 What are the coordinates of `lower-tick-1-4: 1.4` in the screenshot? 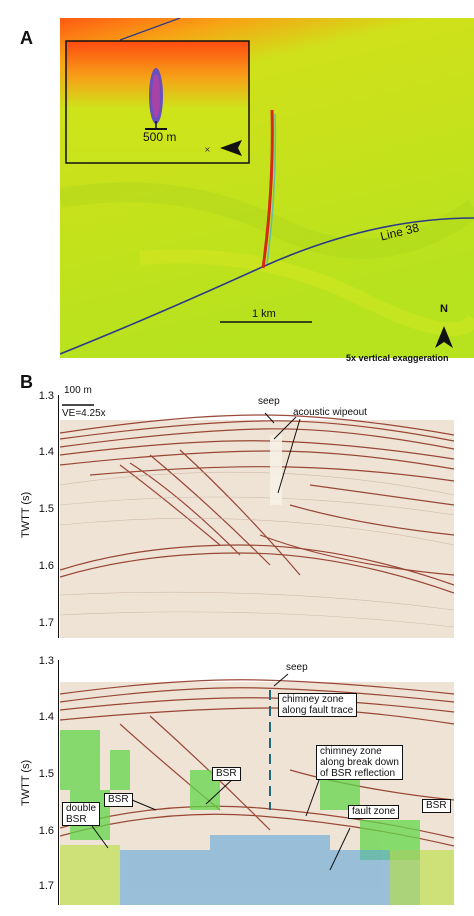 It's located at (46, 717).